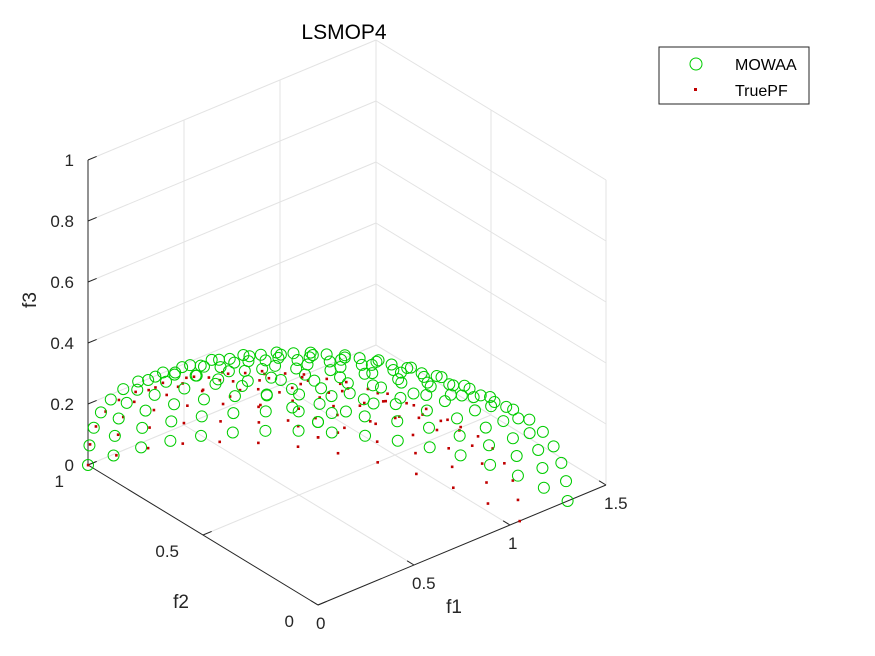 This screenshot has width=875, height=656. I want to click on z-tick-label: 0, so click(69, 465).